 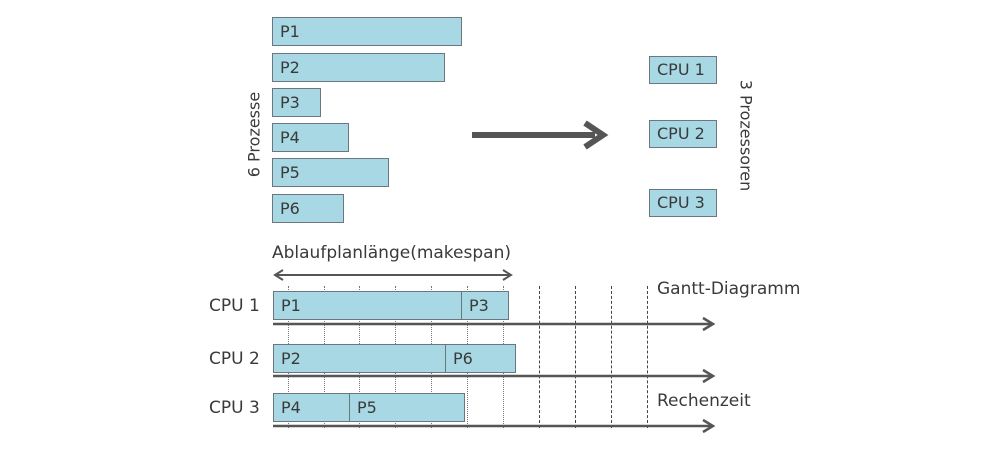 What do you see at coordinates (367, 31) in the screenshot?
I see `process-p1: P1` at bounding box center [367, 31].